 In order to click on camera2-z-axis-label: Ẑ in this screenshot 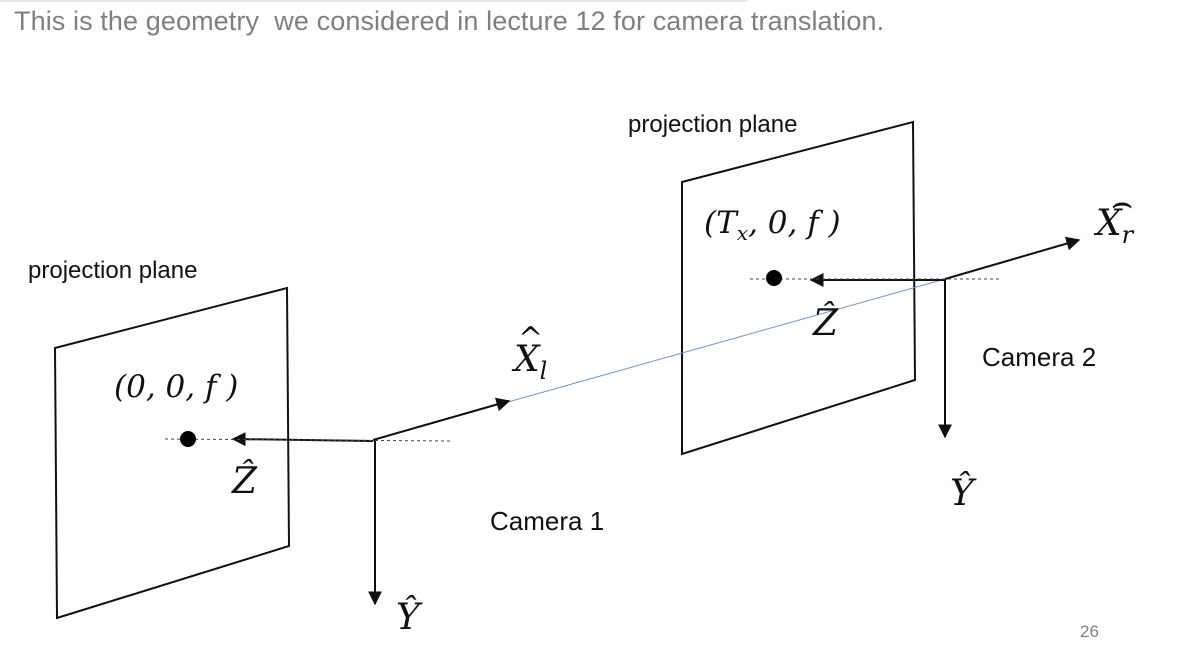, I will do `click(826, 323)`.